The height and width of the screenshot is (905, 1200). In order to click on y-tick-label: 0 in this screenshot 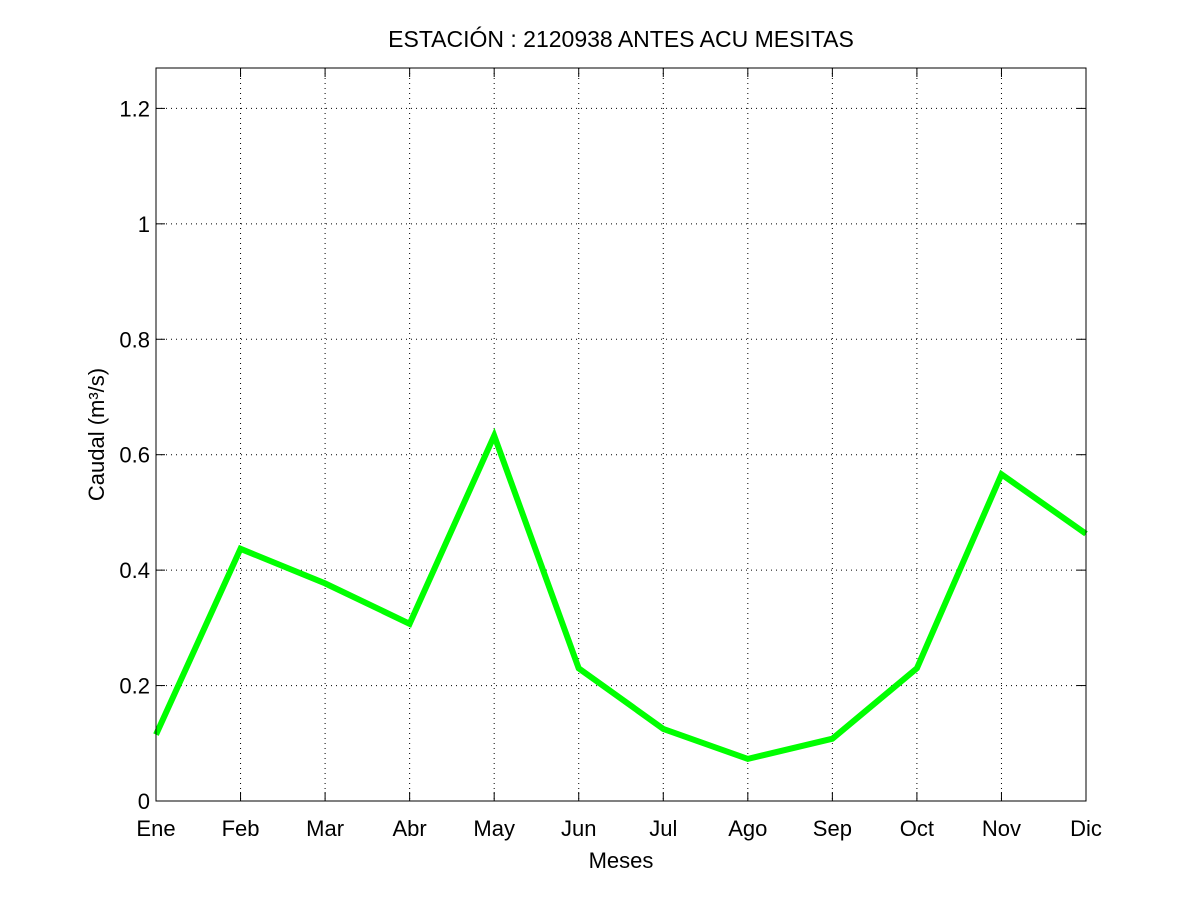, I will do `click(144, 801)`.